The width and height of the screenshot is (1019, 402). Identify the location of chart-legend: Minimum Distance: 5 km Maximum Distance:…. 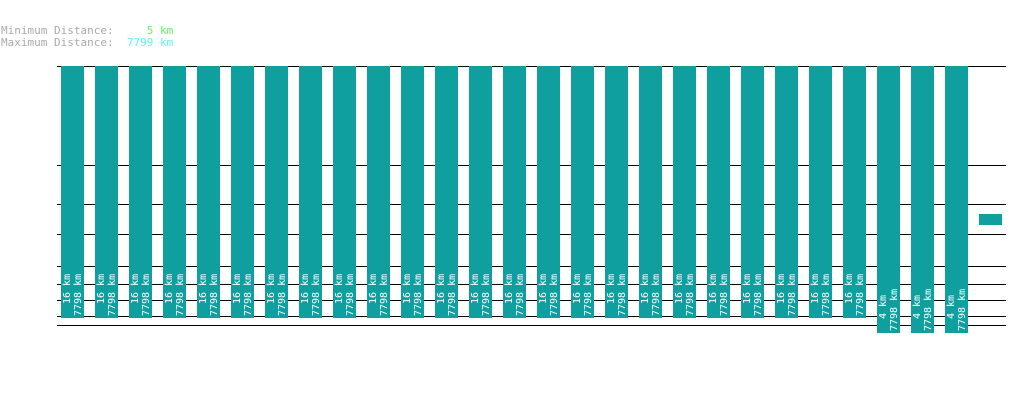
(87, 37).